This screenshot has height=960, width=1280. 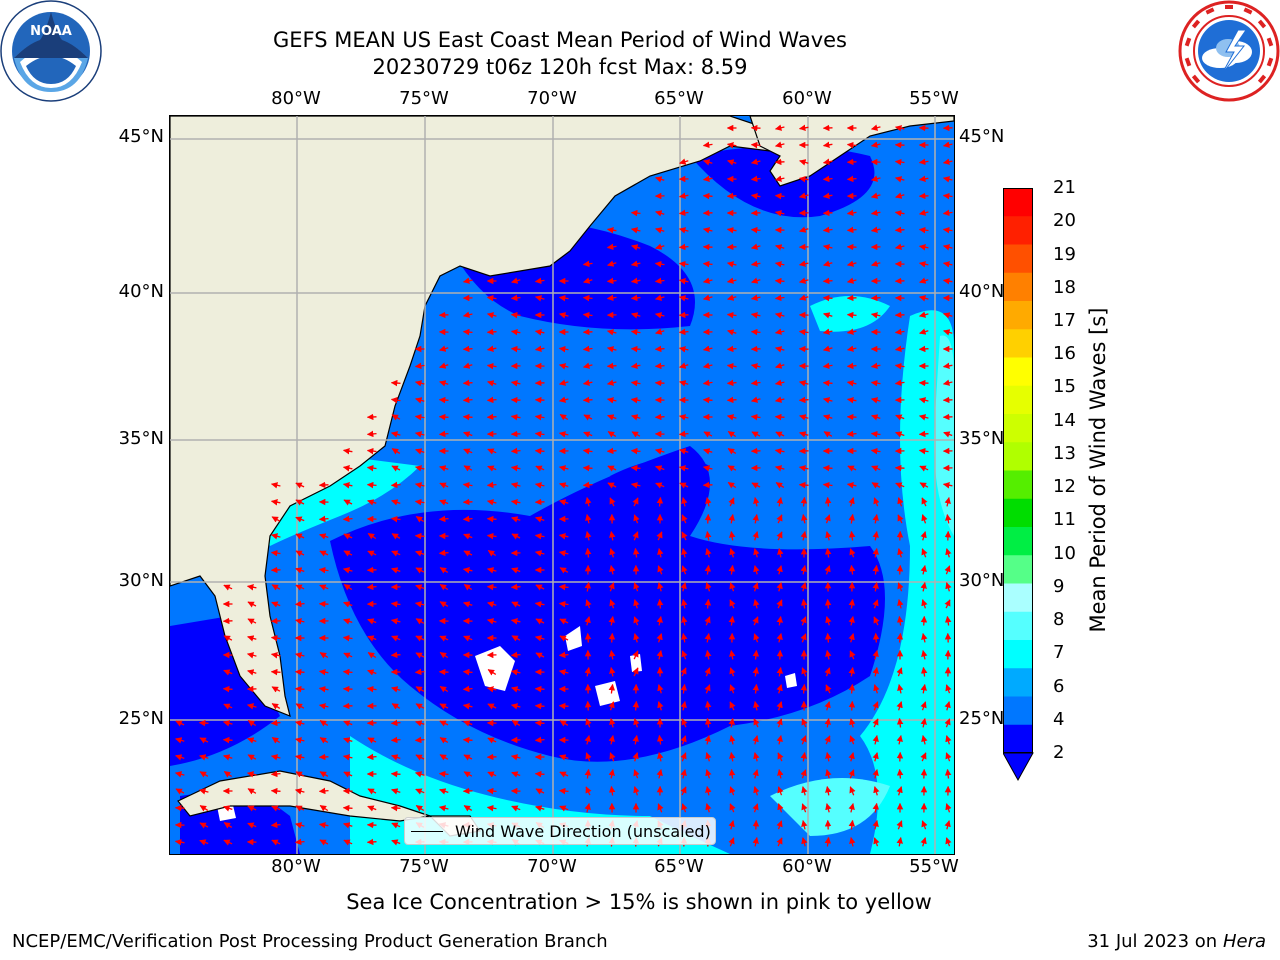 What do you see at coordinates (141, 580) in the screenshot?
I see `lat-label-left-30n: 30°N` at bounding box center [141, 580].